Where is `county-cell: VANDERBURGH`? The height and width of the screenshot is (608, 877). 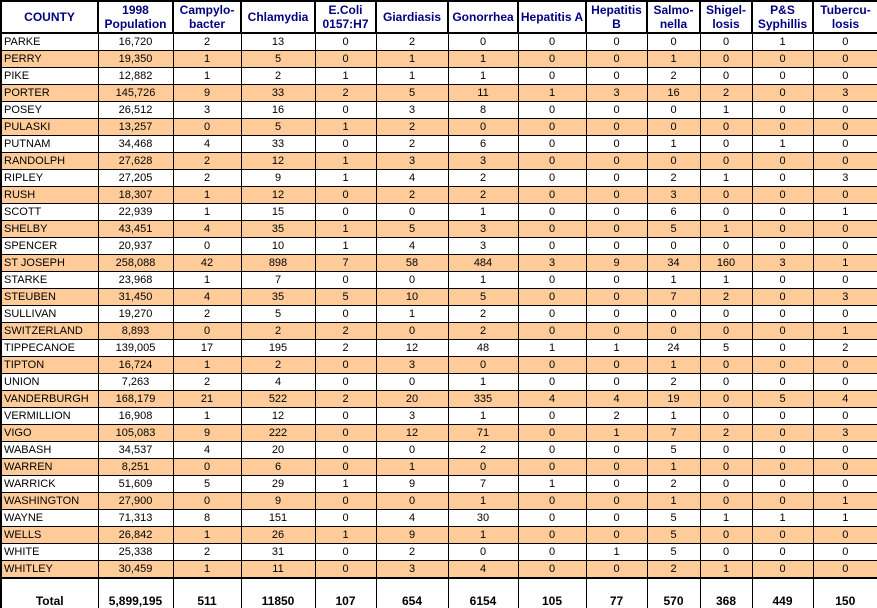
county-cell: VANDERBURGH is located at coordinates (49, 399).